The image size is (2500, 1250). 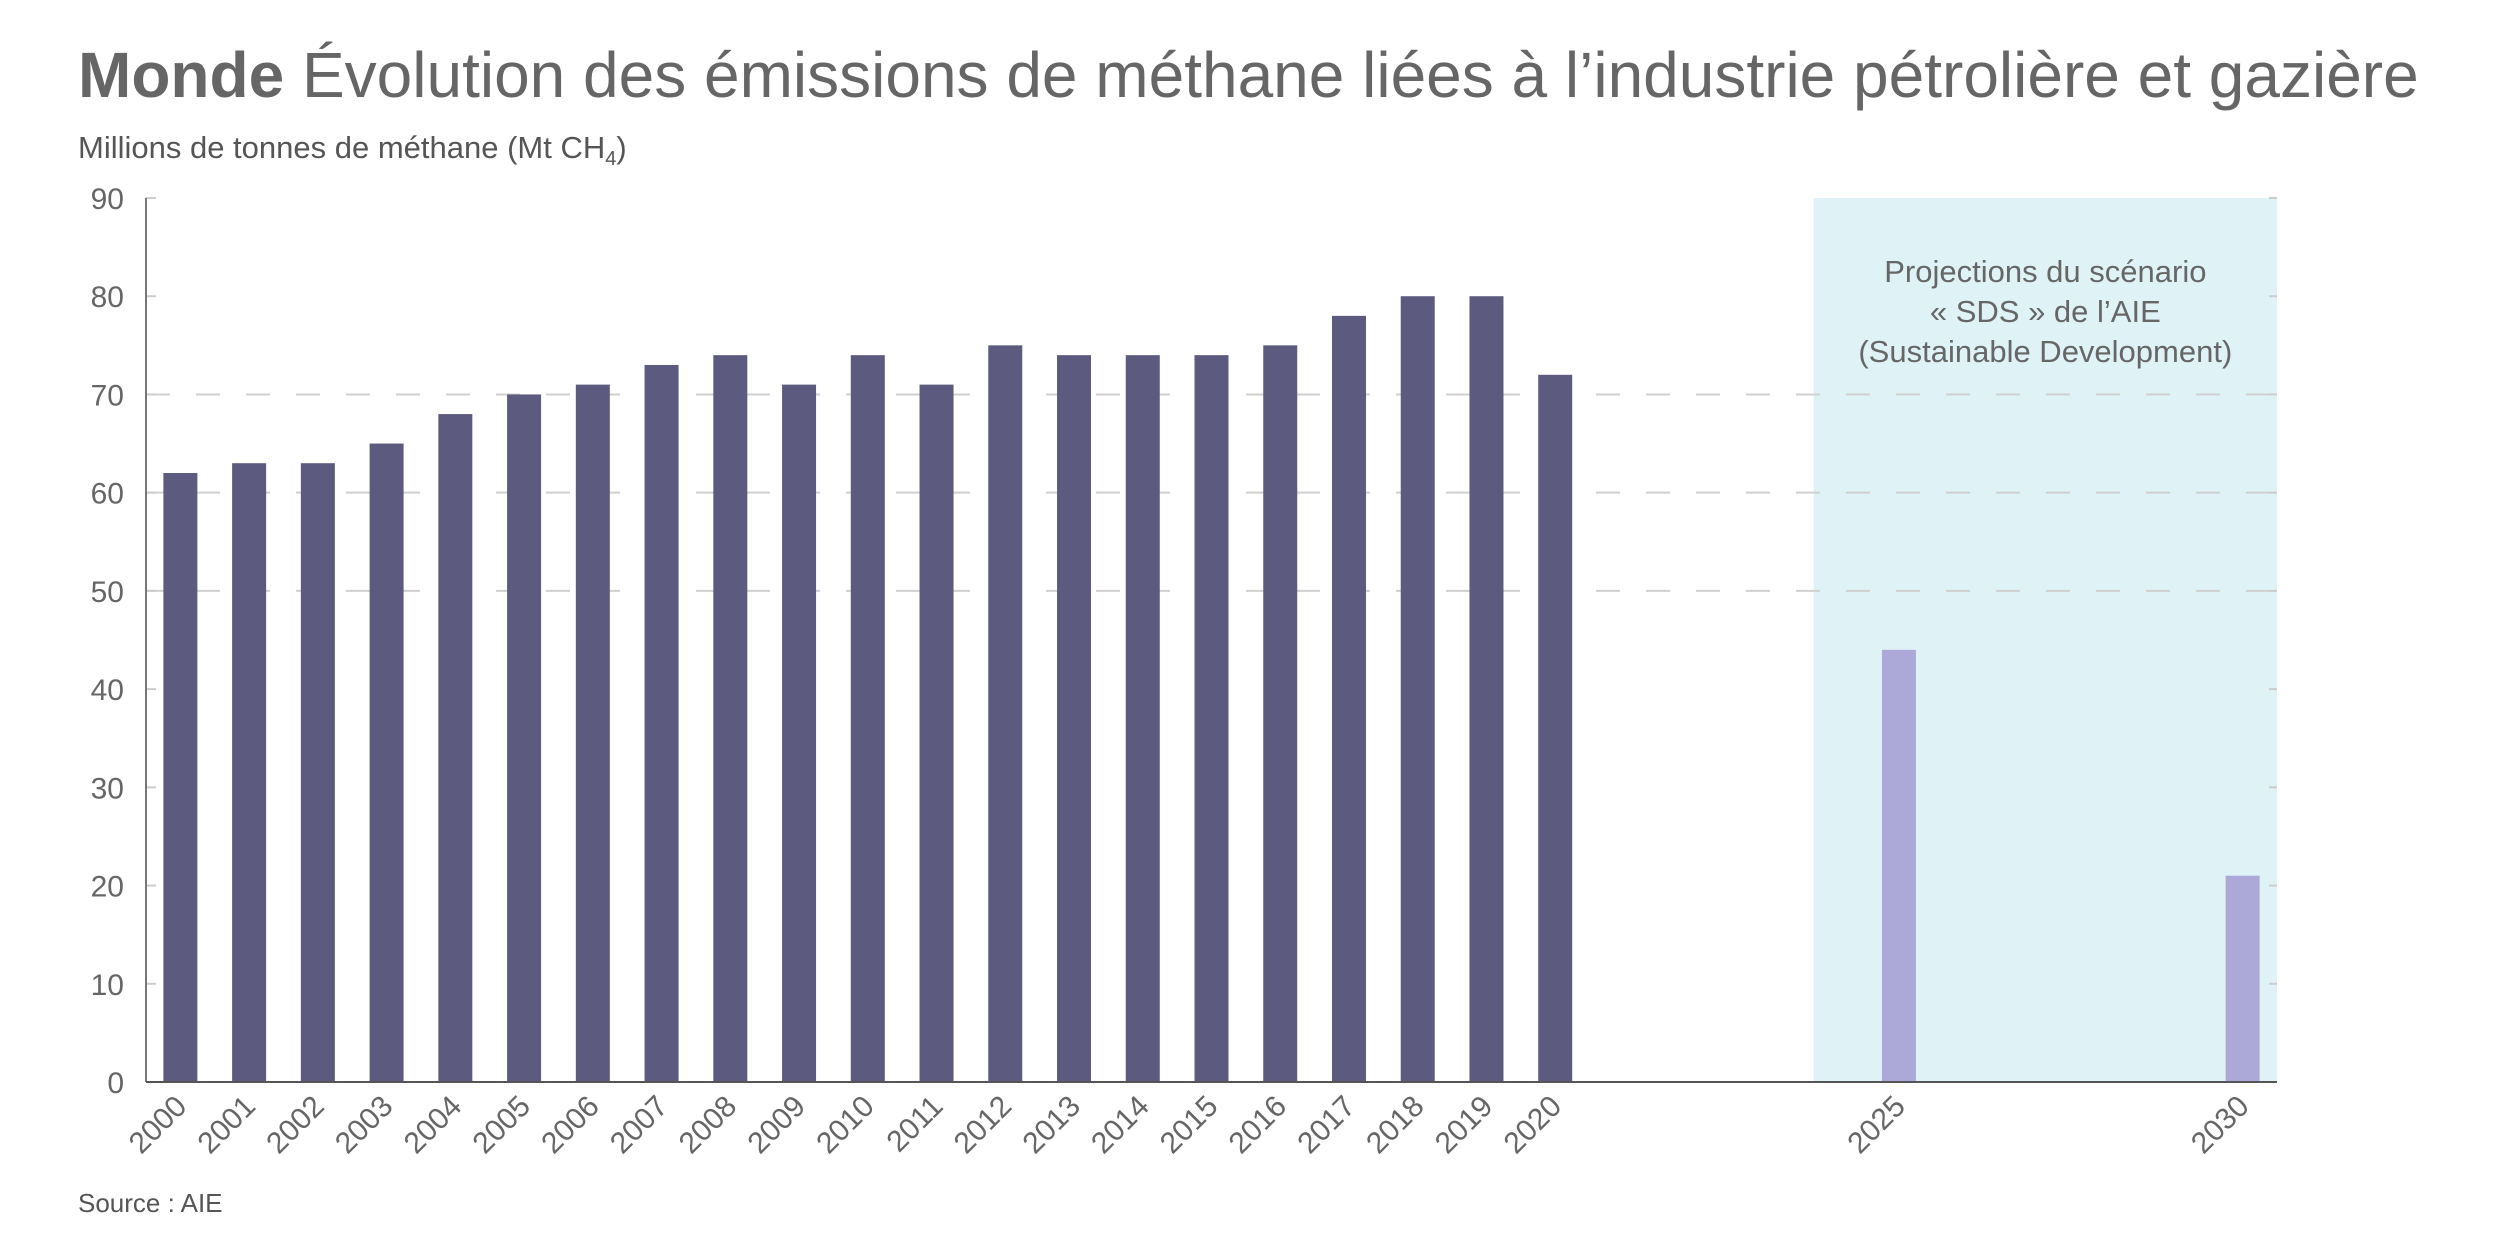 I want to click on bar-2001, so click(x=249, y=772).